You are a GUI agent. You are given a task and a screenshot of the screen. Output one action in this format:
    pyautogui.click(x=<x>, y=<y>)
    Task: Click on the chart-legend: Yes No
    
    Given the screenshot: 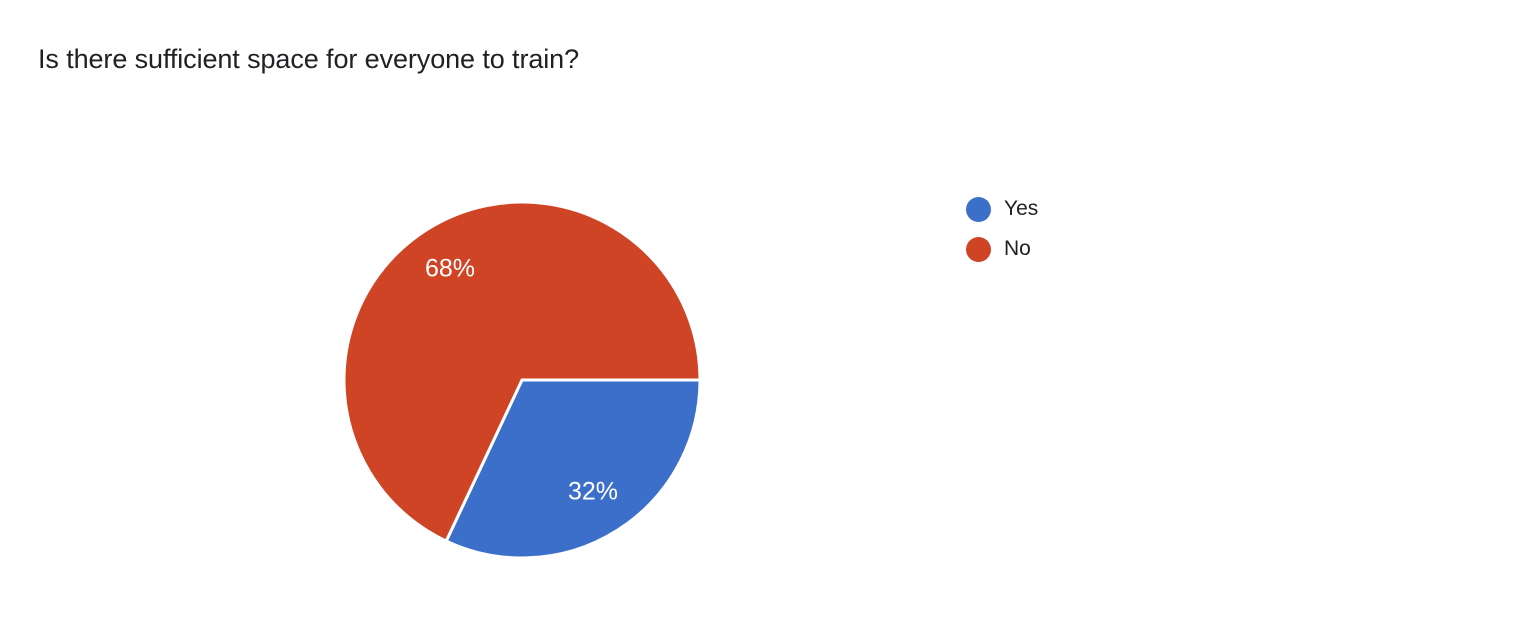 What is the action you would take?
    pyautogui.click(x=1002, y=229)
    